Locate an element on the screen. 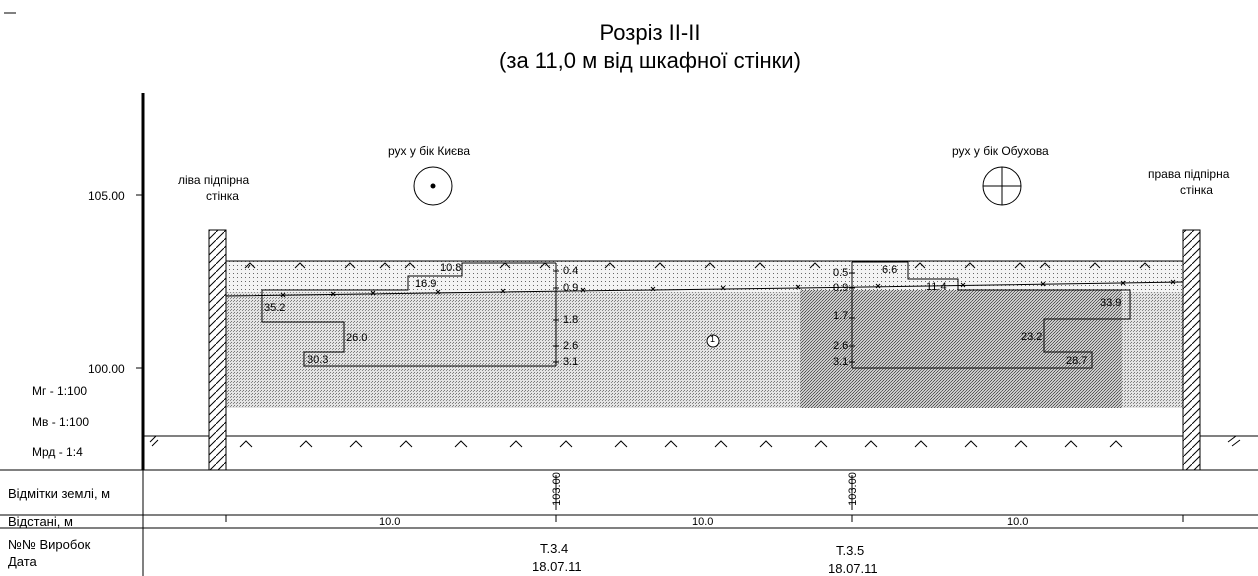 This screenshot has width=1258, height=576. left-wall-label-1: ліва підпірна is located at coordinates (214, 180).